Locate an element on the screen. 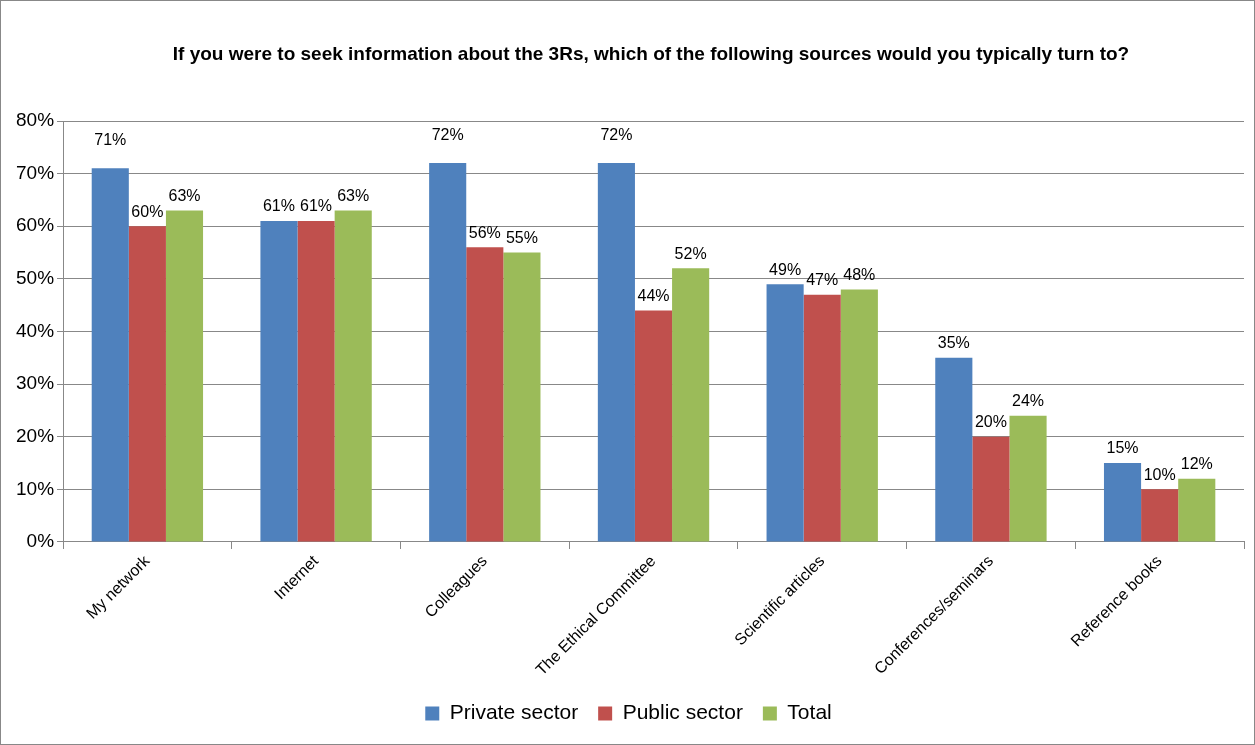 The height and width of the screenshot is (745, 1255). data-label: 49% is located at coordinates (785, 269).